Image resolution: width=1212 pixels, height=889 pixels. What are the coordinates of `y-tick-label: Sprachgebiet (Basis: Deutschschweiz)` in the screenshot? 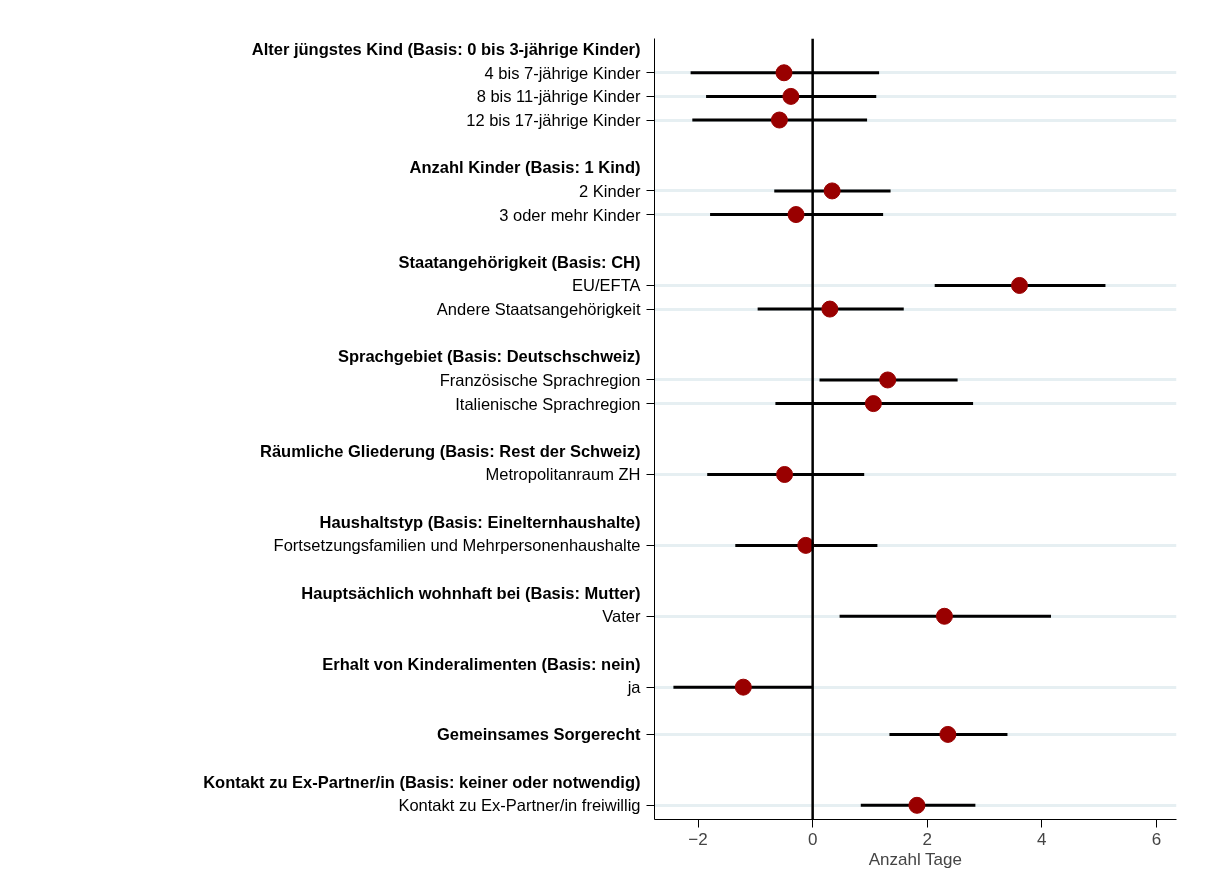 It's located at (489, 356).